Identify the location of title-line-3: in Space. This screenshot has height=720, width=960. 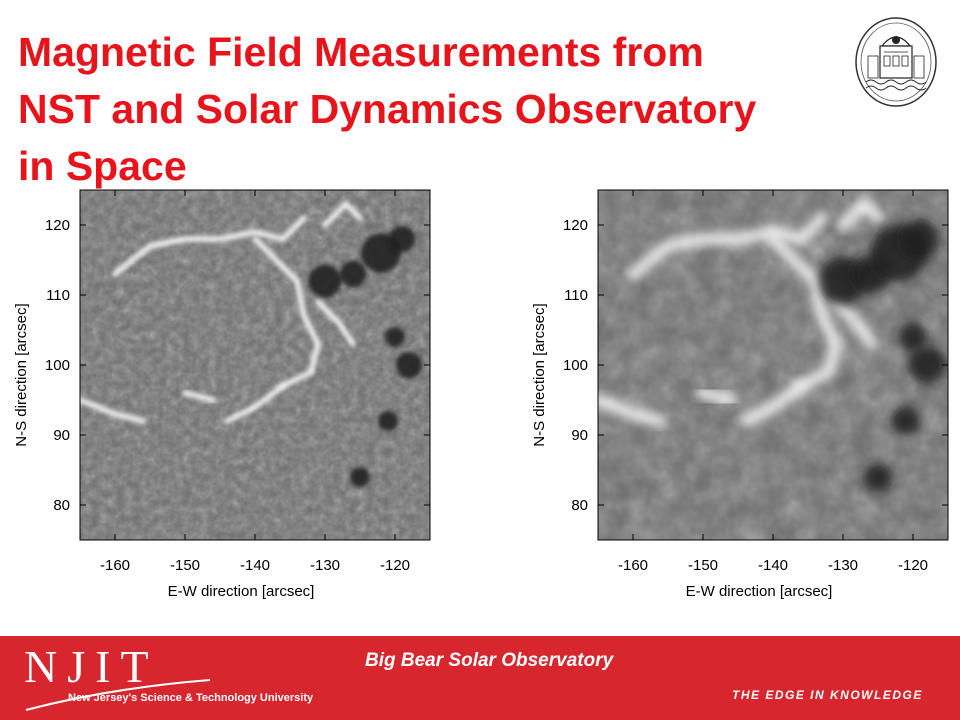
(102, 166).